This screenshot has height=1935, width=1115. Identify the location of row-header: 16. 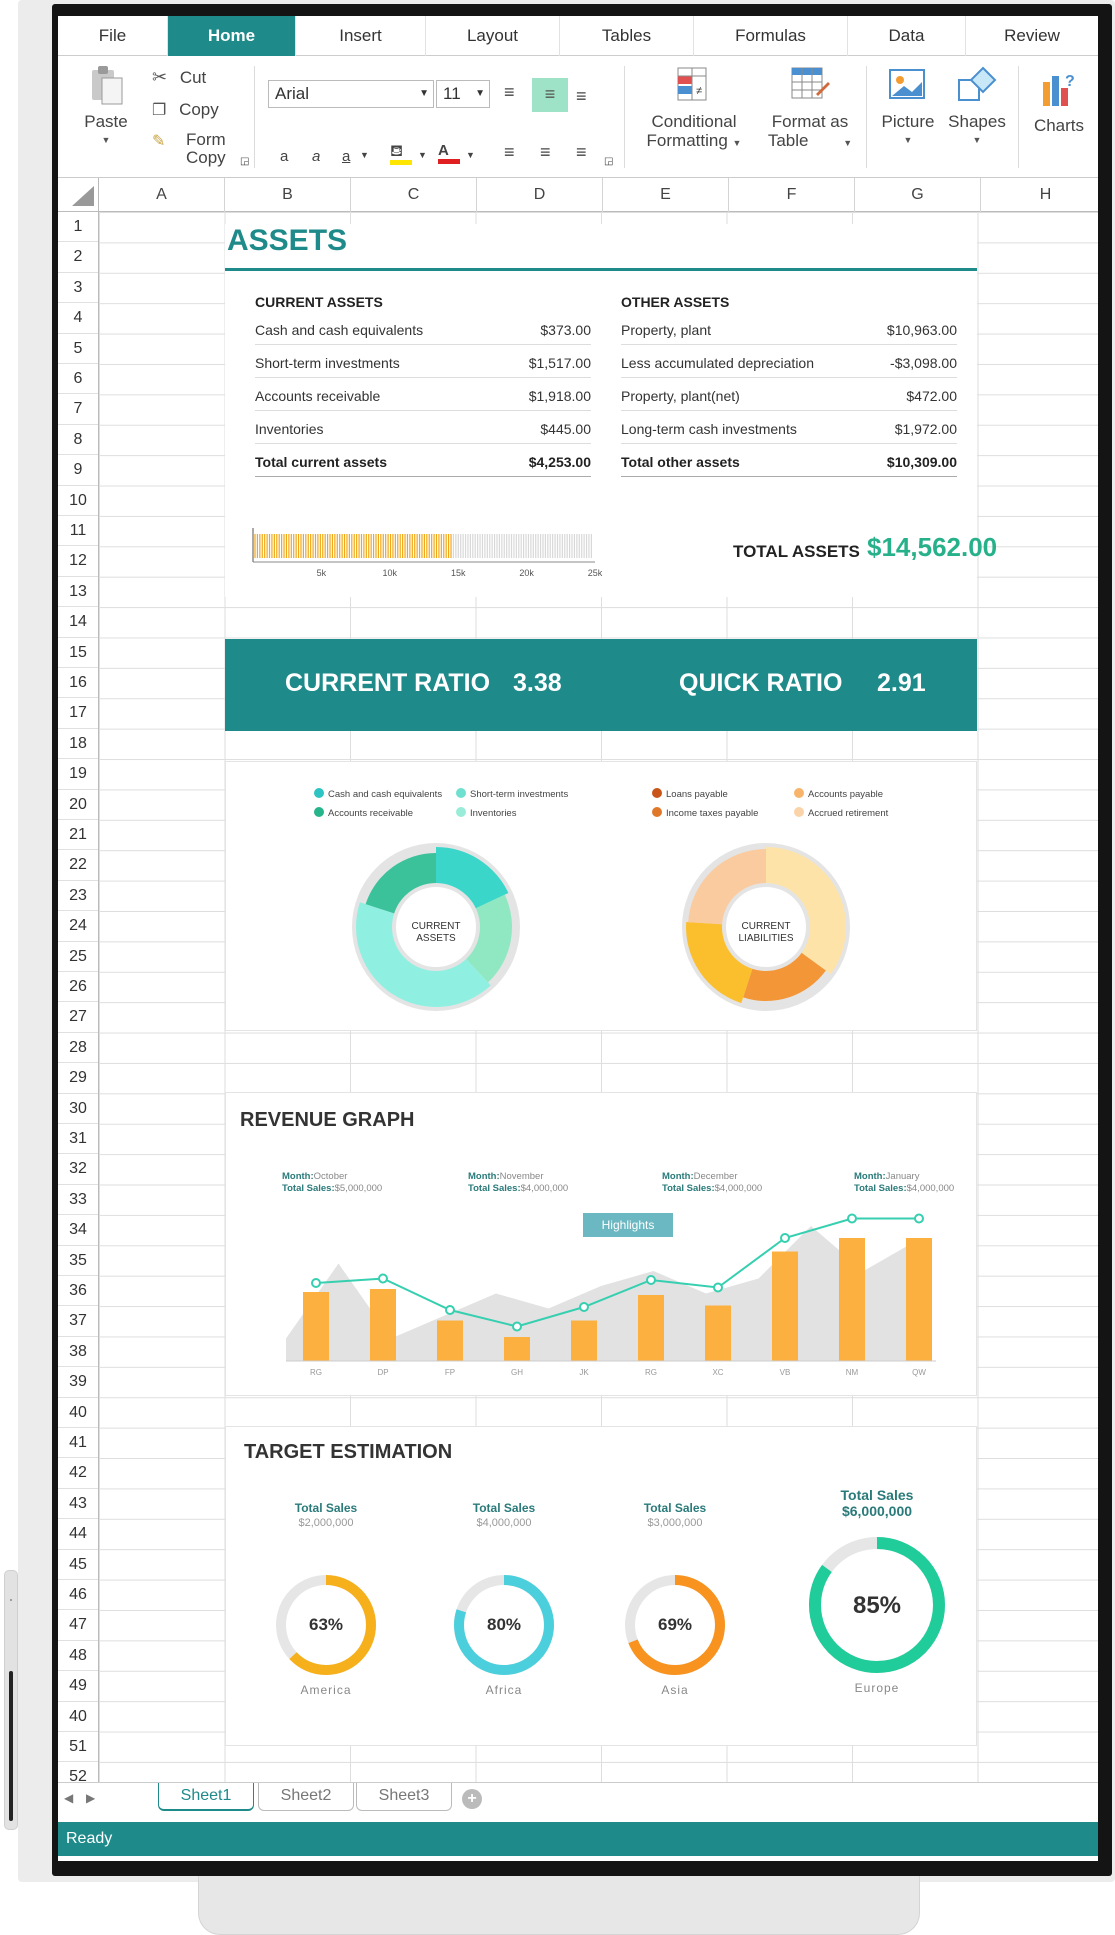
(78, 683).